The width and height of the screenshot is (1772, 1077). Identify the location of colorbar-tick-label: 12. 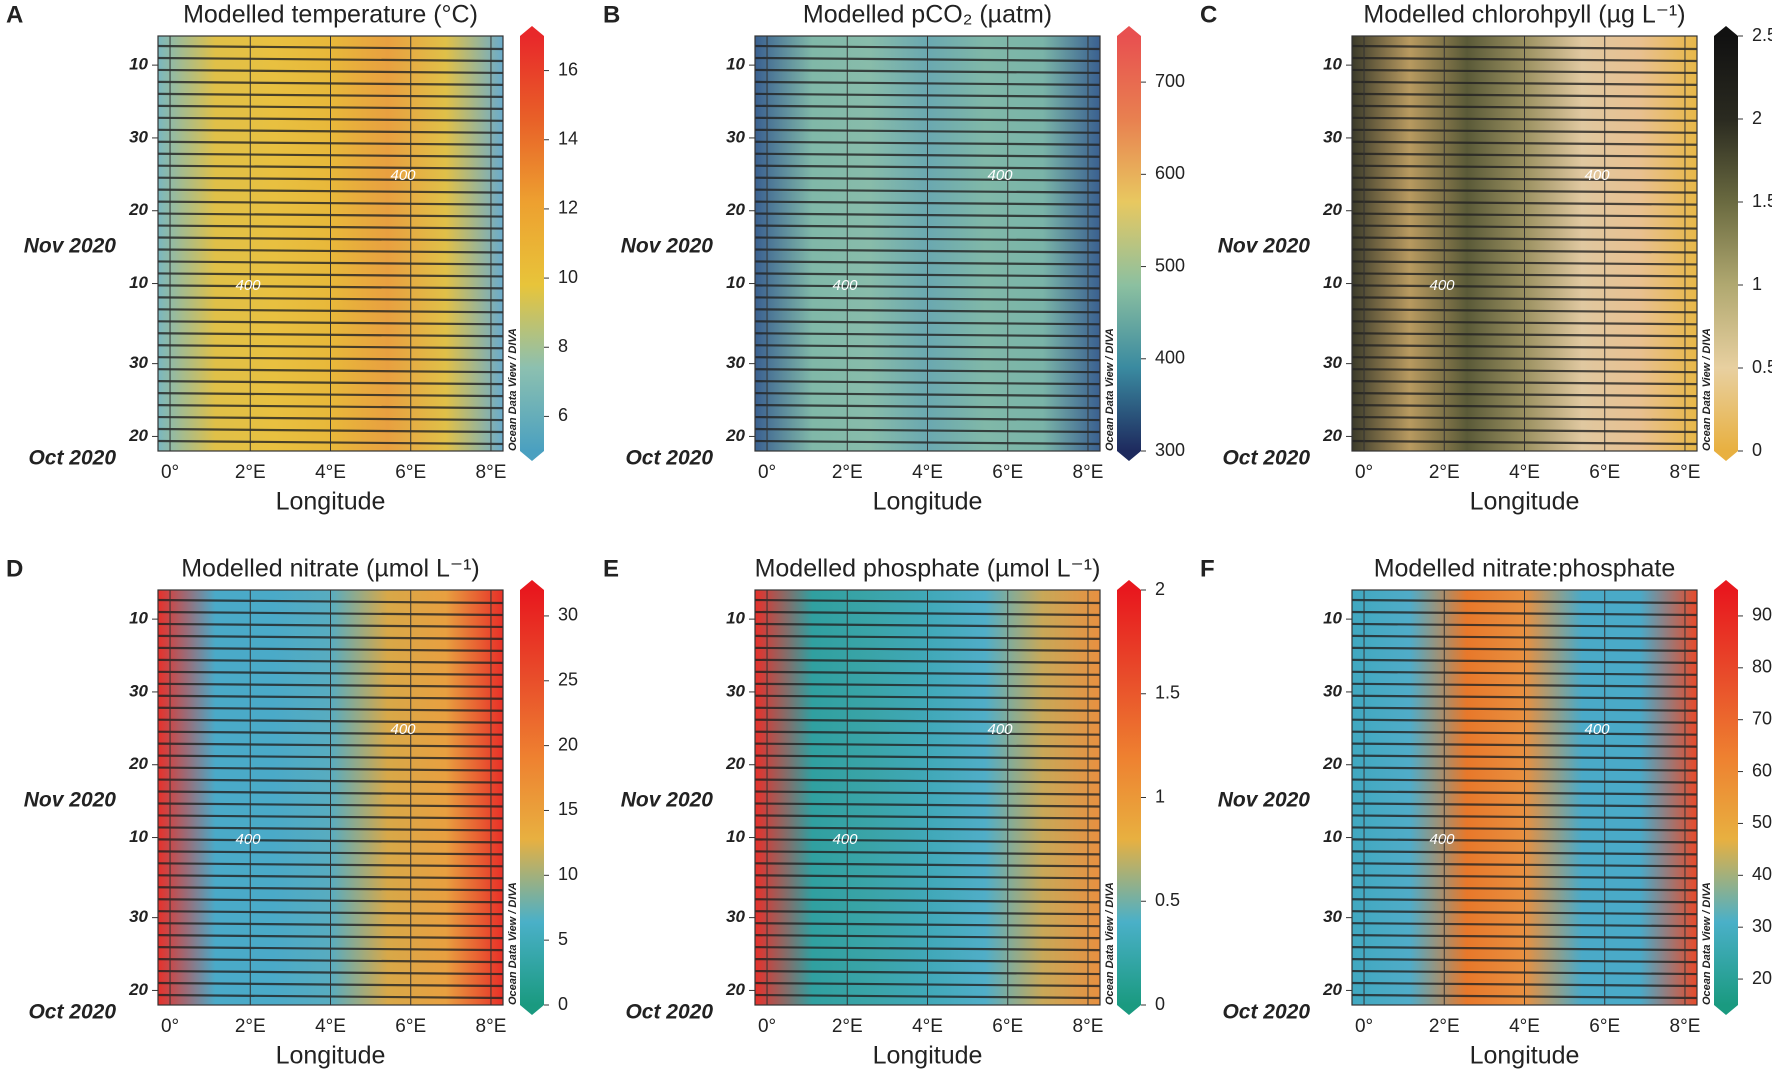
(568, 208).